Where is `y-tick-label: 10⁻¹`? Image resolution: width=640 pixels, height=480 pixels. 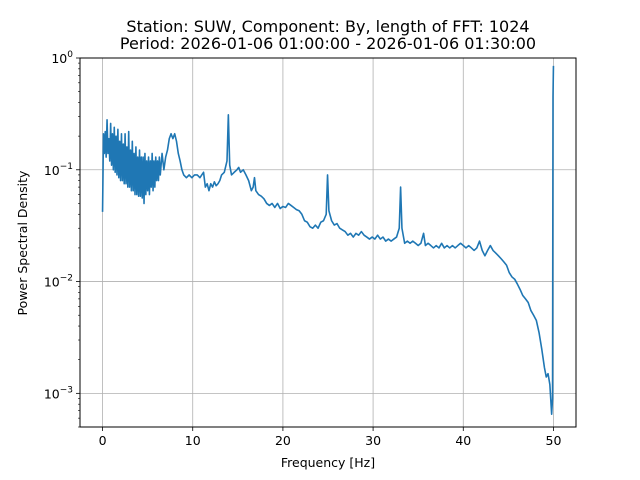
y-tick-label: 10⁻¹ is located at coordinates (58, 170).